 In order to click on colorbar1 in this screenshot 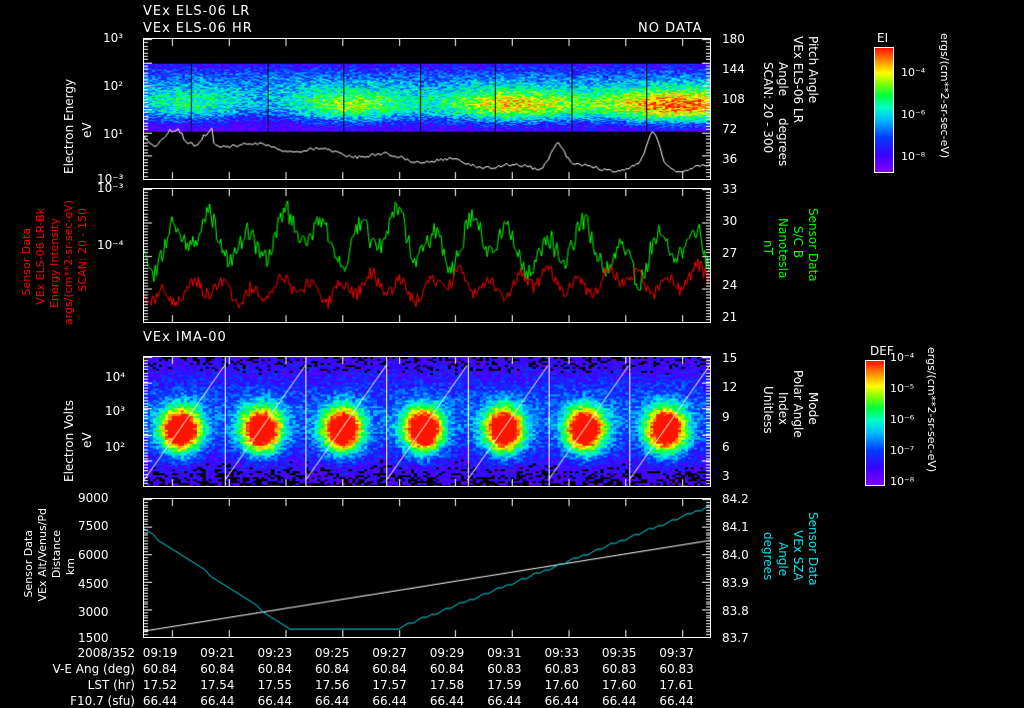, I will do `click(884, 110)`.